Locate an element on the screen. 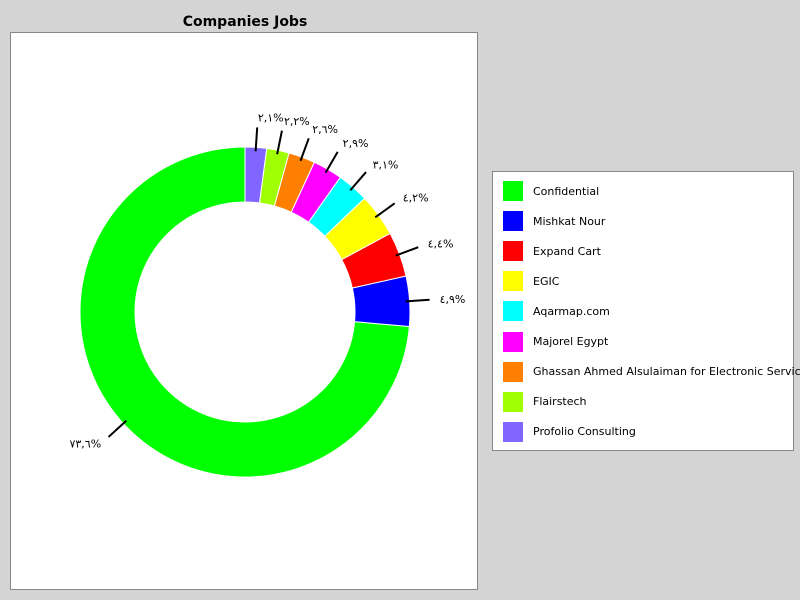 The width and height of the screenshot is (800, 600). legend-item: Expand Cart is located at coordinates (552, 251).